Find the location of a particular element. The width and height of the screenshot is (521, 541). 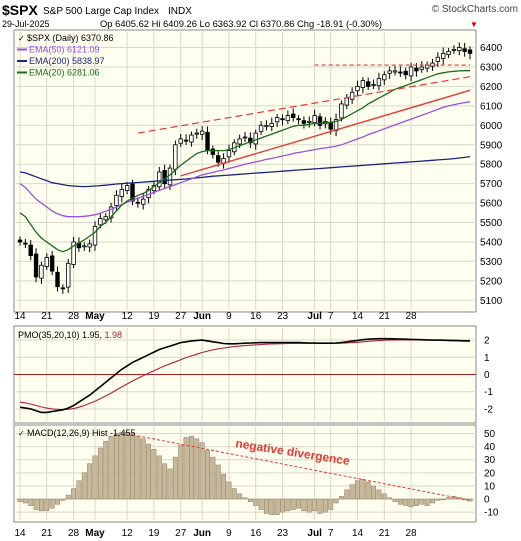

y-tick-label: 6200 is located at coordinates (491, 87).